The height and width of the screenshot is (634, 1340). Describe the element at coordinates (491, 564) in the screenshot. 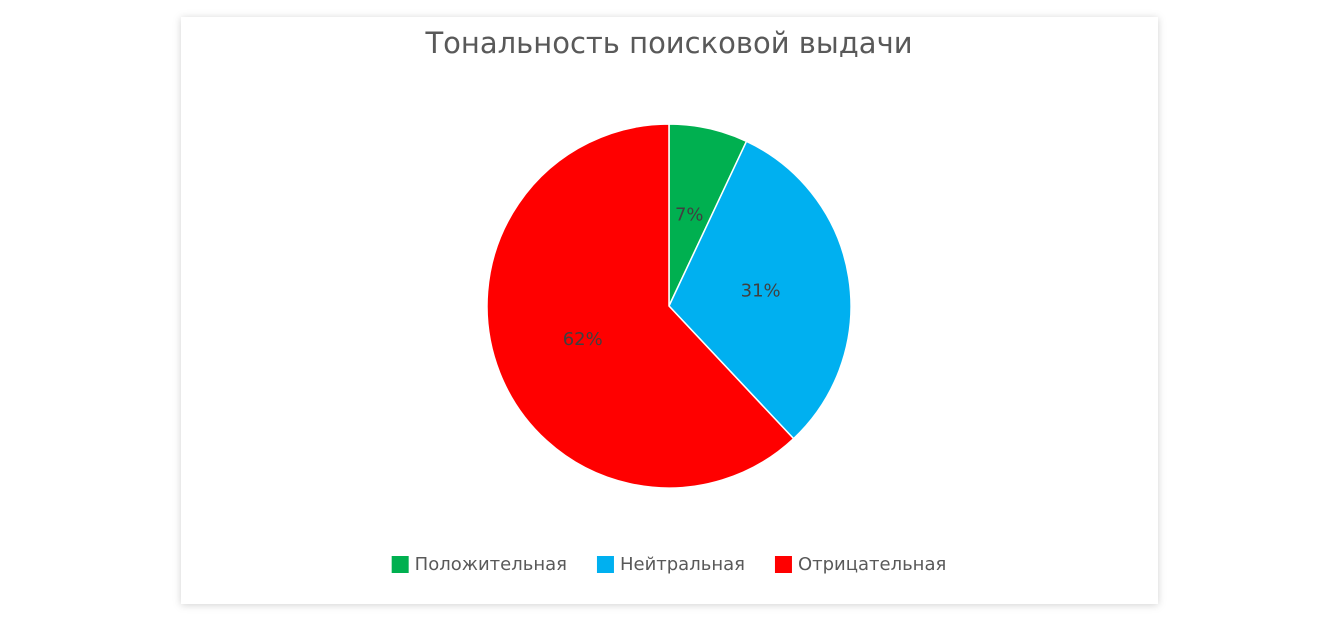

I see `legend-label: Положительная` at that location.